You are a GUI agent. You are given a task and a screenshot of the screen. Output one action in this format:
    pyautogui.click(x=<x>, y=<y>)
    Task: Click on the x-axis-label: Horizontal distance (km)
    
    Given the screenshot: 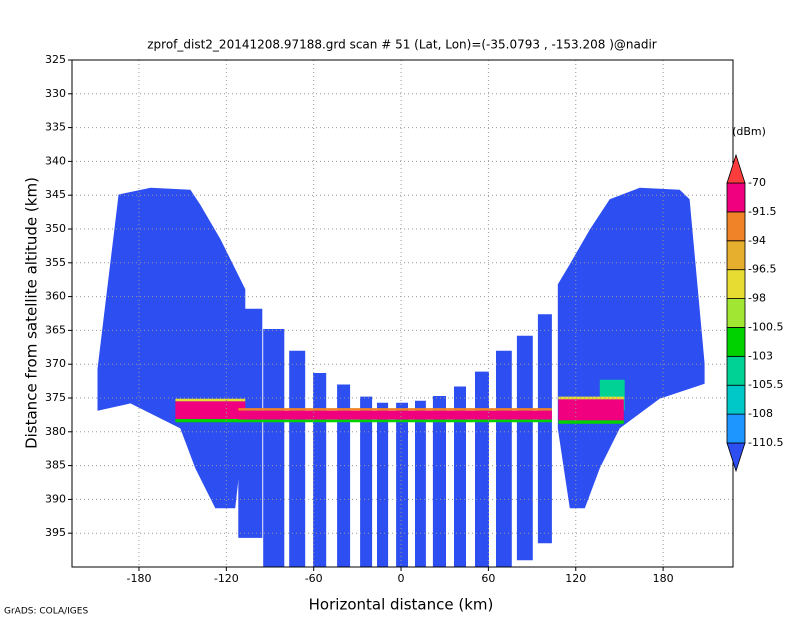 What is the action you would take?
    pyautogui.click(x=401, y=605)
    